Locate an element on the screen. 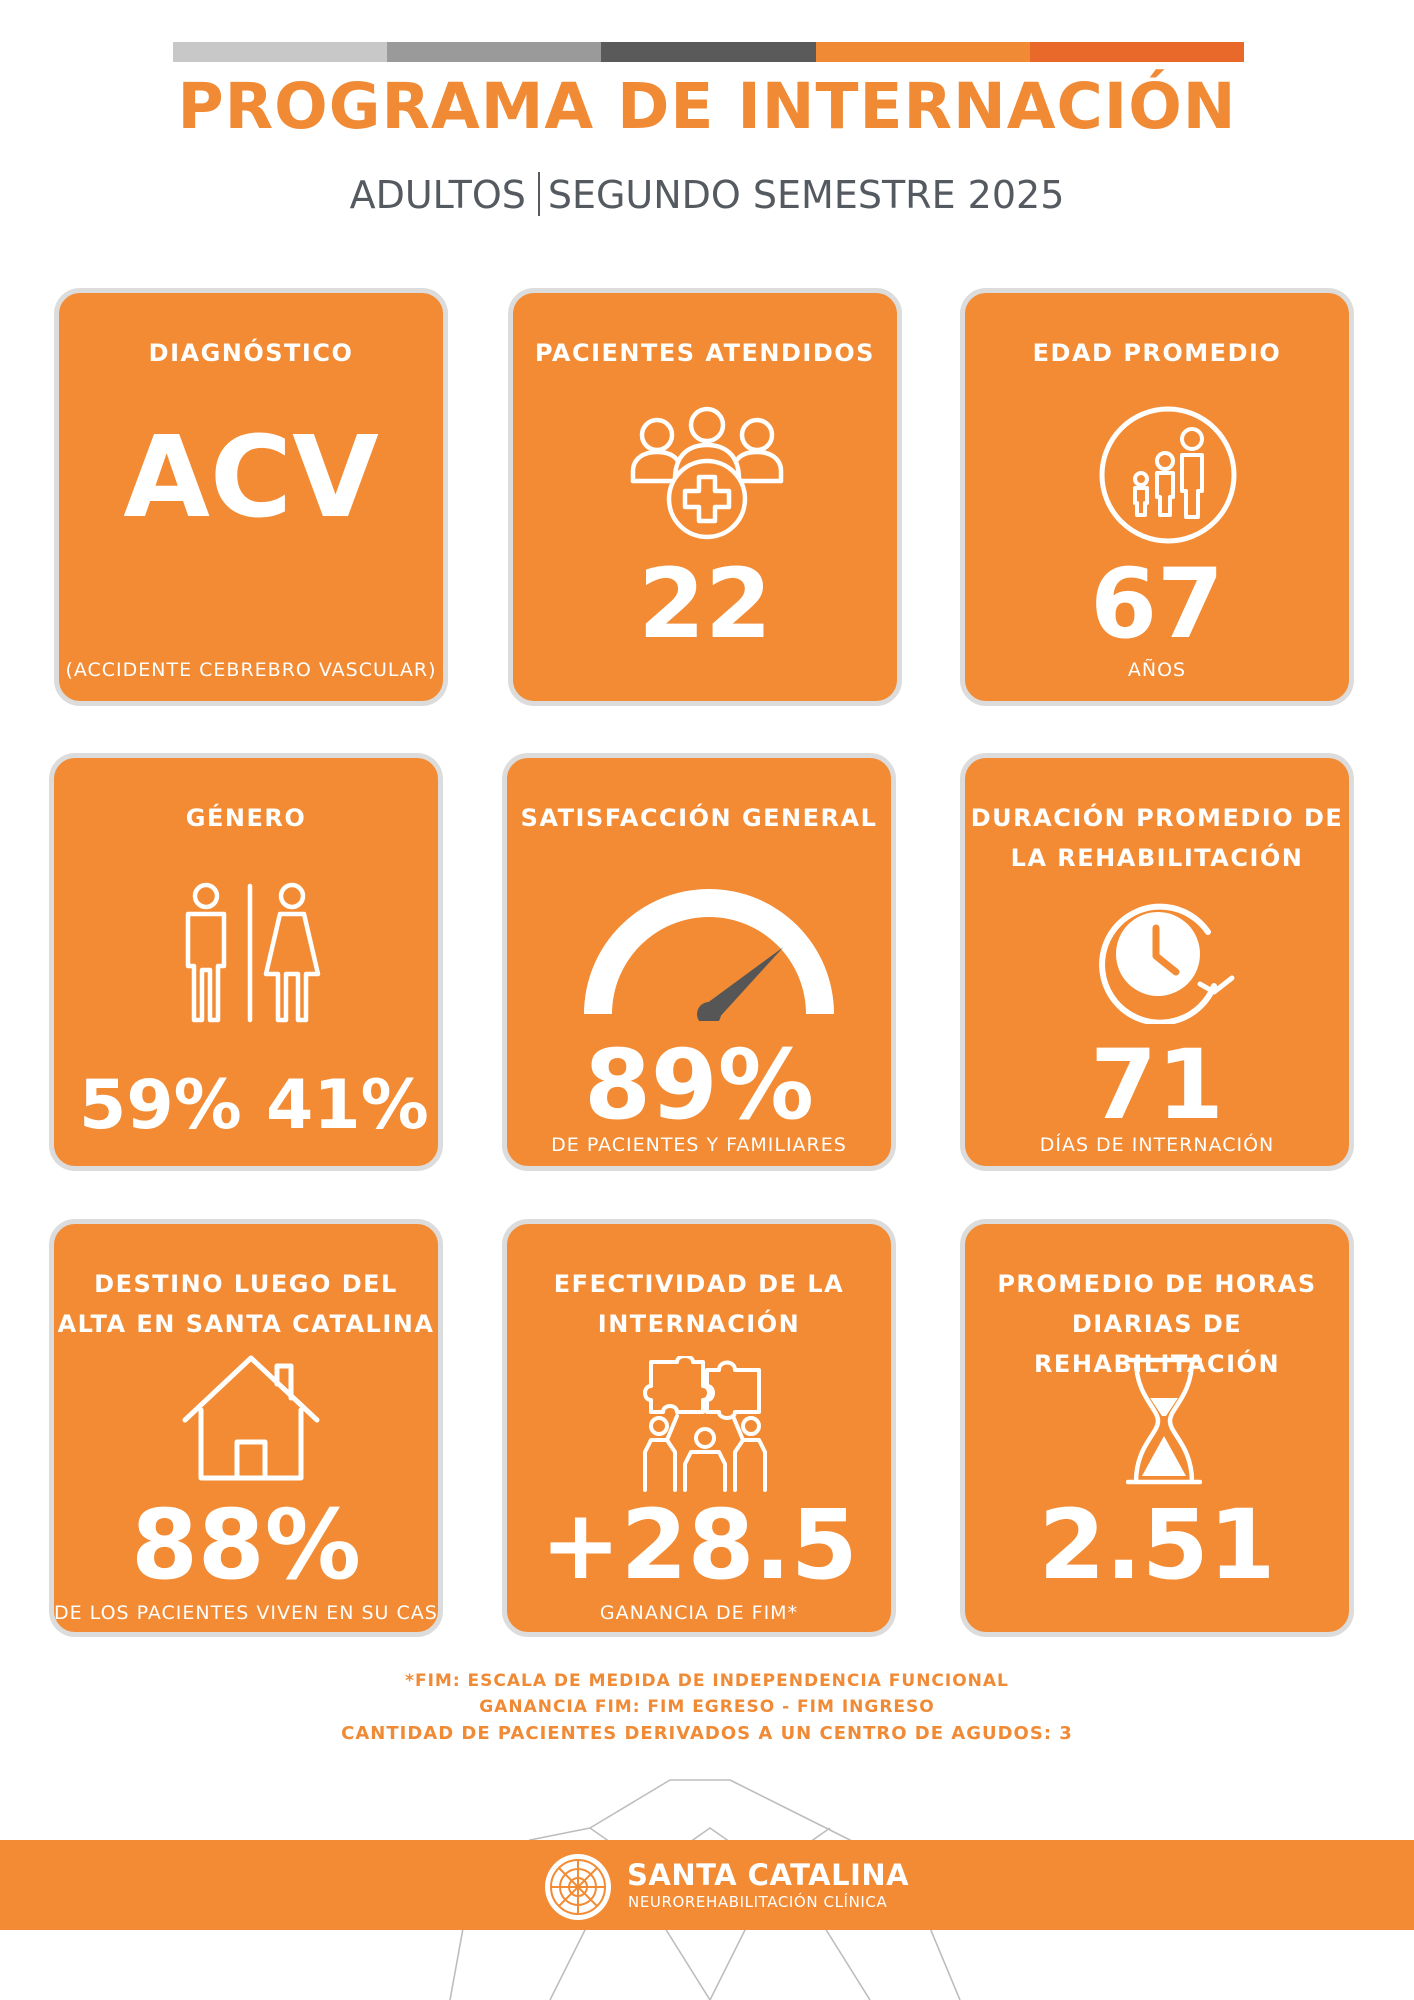 The image size is (1414, 2000). destination-caption: DE LOS PACIENTES VIVEN EN SU CASA is located at coordinates (248, 1613).